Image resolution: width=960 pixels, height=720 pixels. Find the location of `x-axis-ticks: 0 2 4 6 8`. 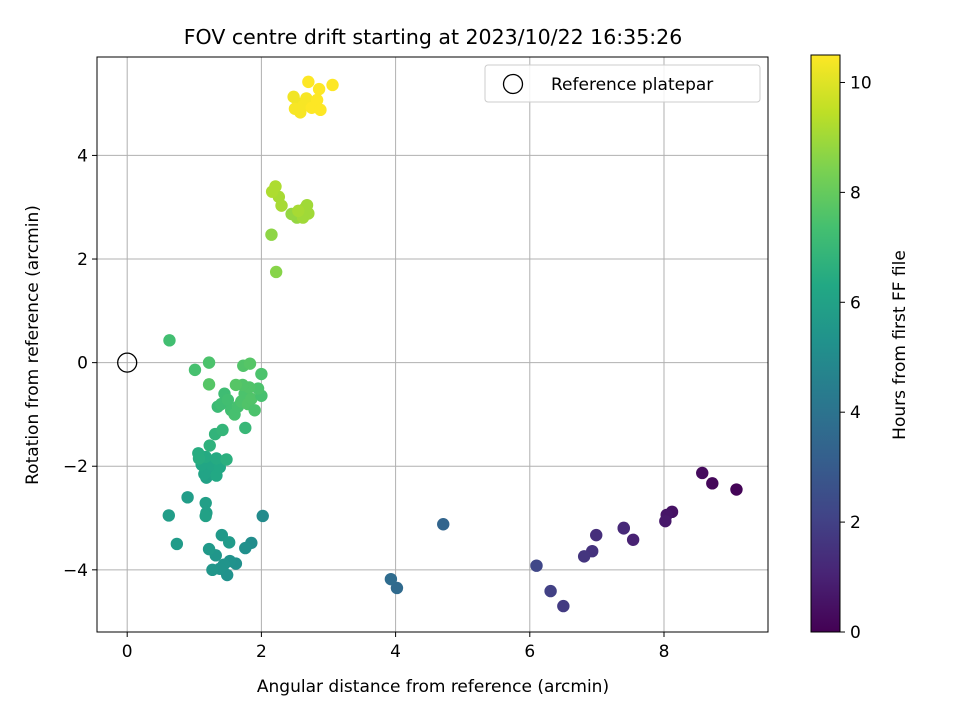

x-axis-ticks: 0 2 4 6 8 is located at coordinates (396, 647).